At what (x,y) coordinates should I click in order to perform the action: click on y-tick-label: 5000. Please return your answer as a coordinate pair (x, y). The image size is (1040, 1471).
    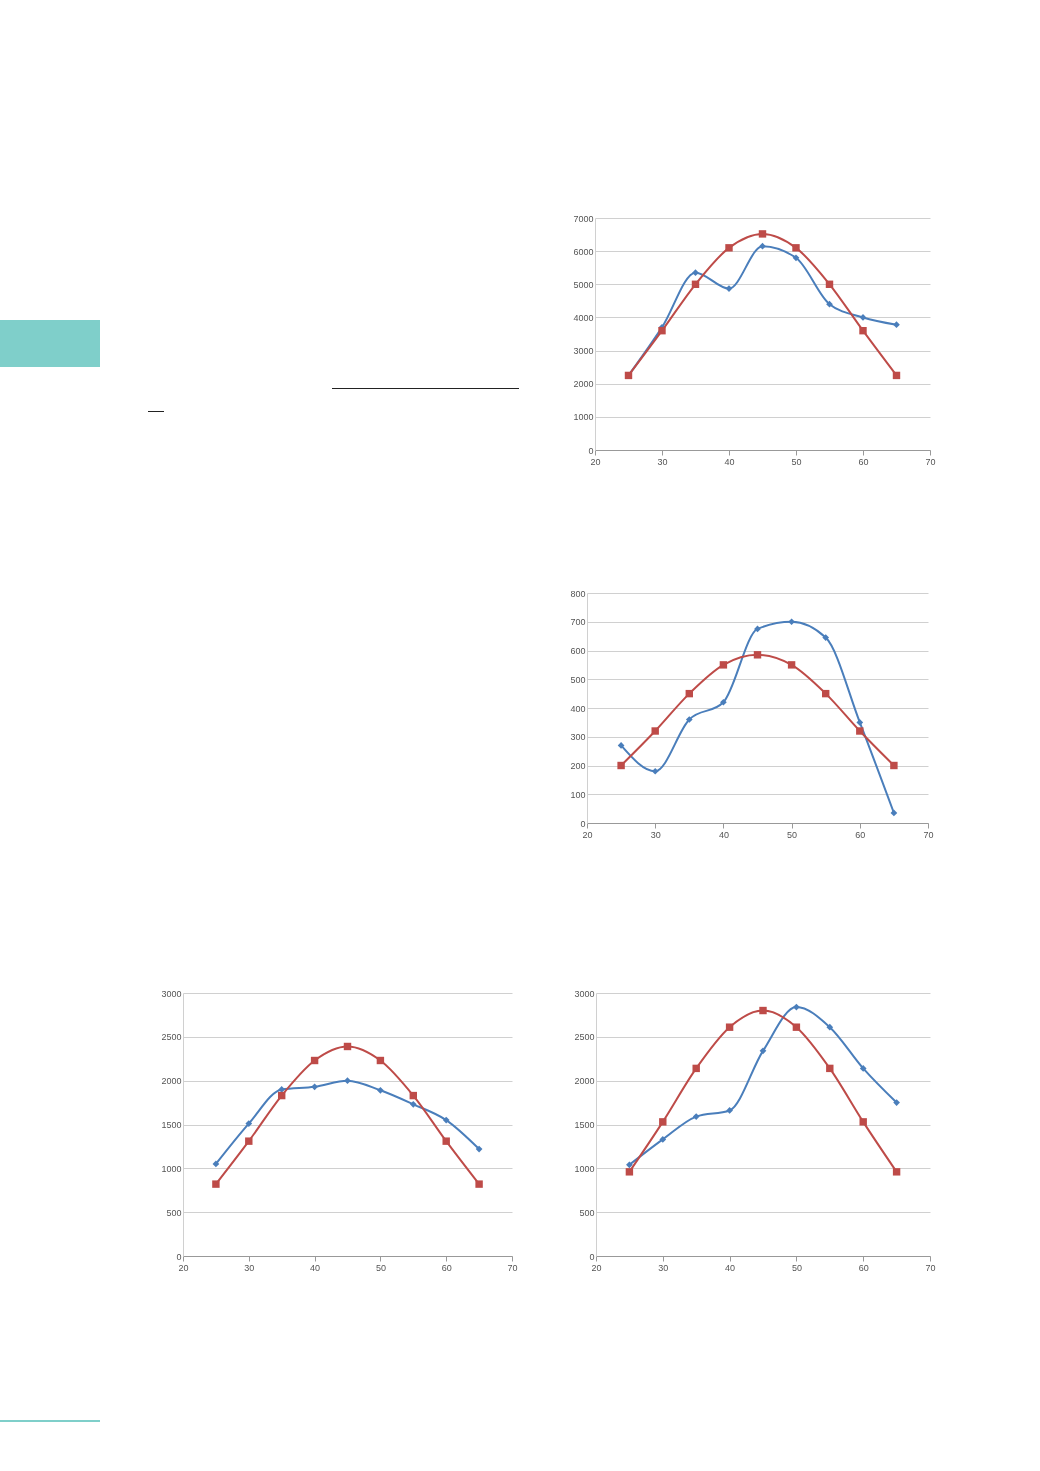
    Looking at the image, I should click on (583, 284).